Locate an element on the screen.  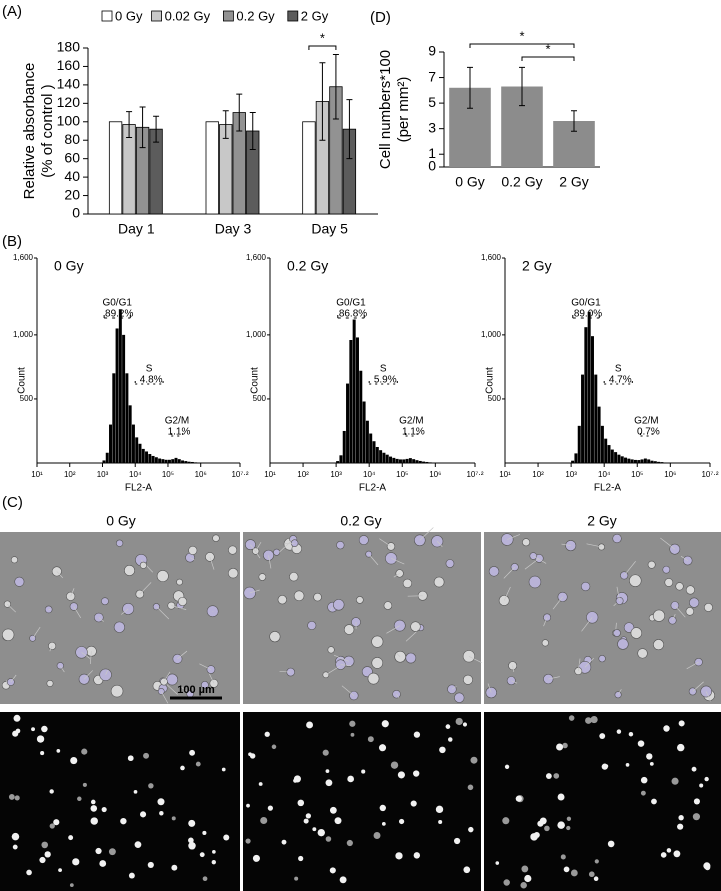
gate-name: G2/M is located at coordinates (177, 421).